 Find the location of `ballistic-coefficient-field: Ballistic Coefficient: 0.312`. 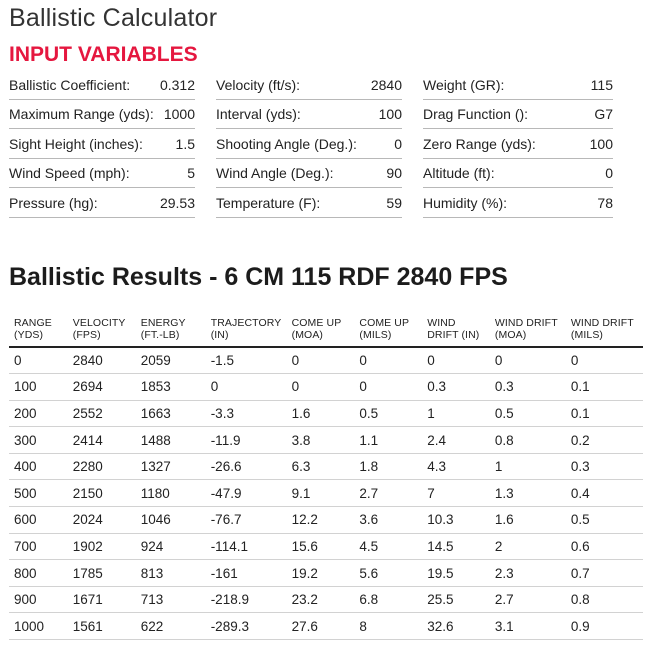

ballistic-coefficient-field: Ballistic Coefficient: 0.312 is located at coordinates (102, 85).